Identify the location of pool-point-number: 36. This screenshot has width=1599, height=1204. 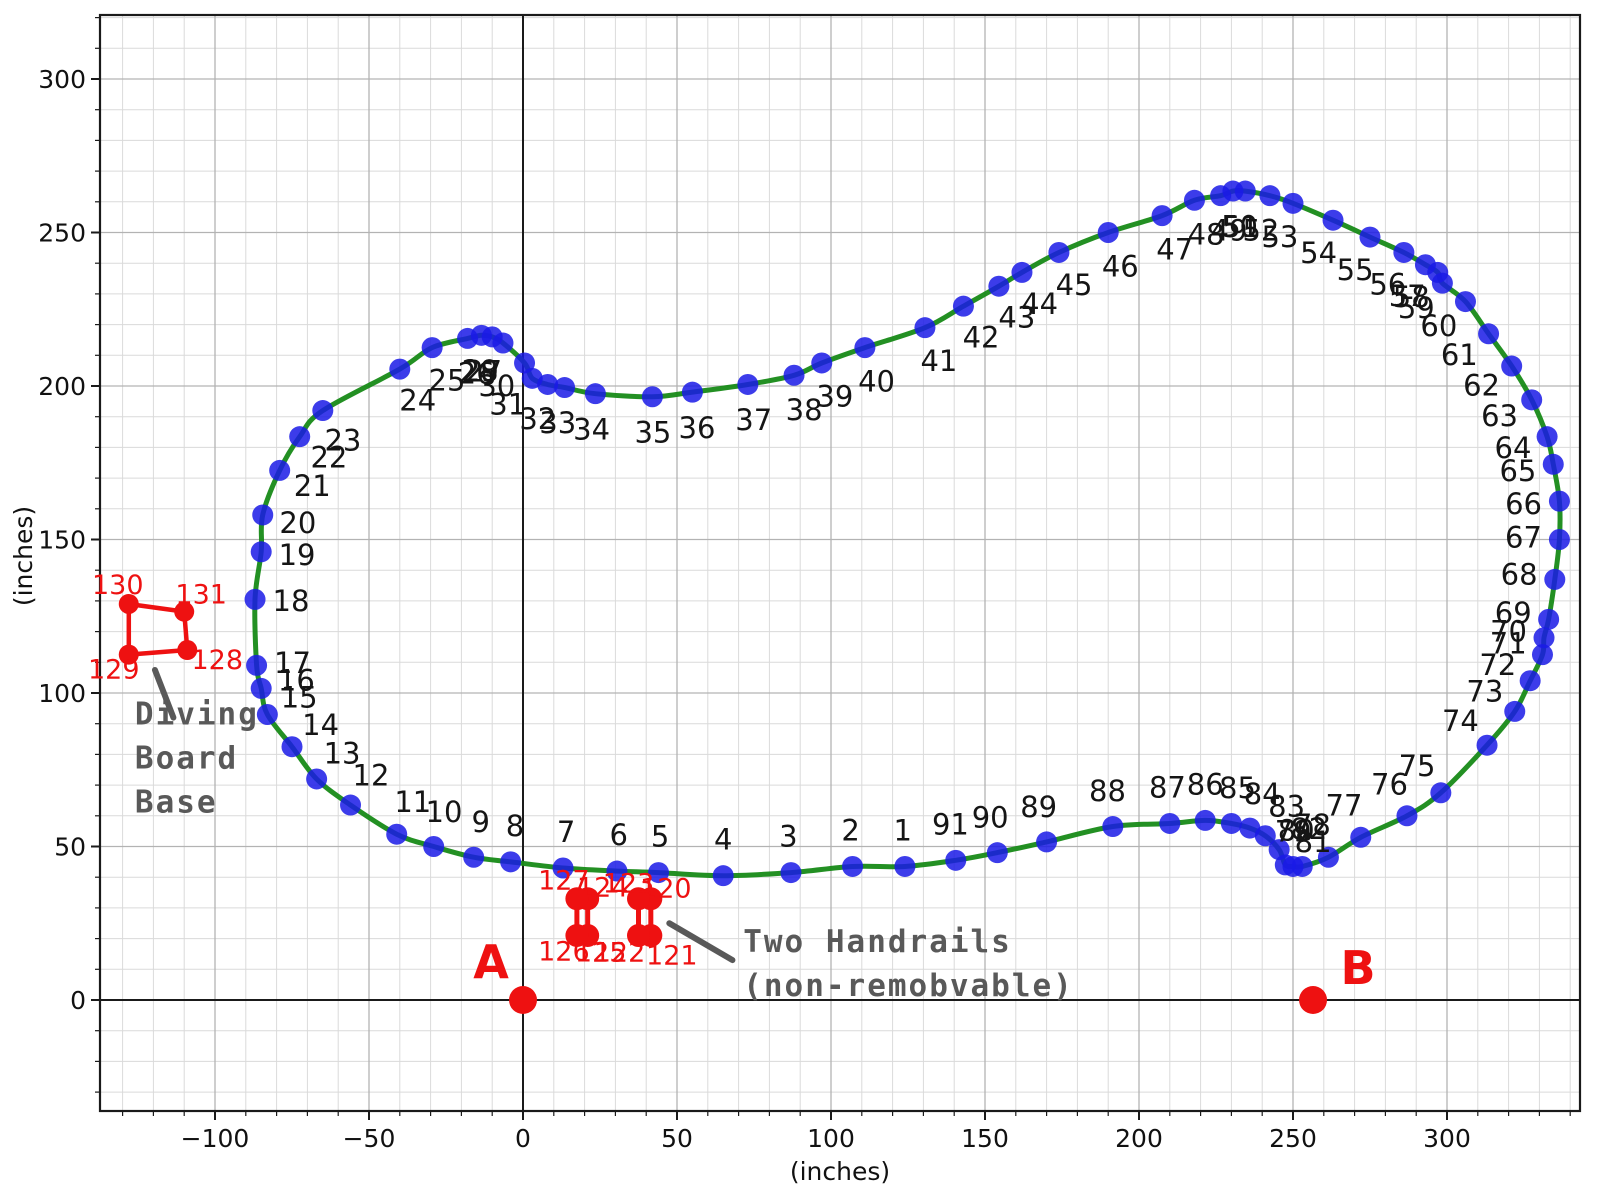
(697, 428).